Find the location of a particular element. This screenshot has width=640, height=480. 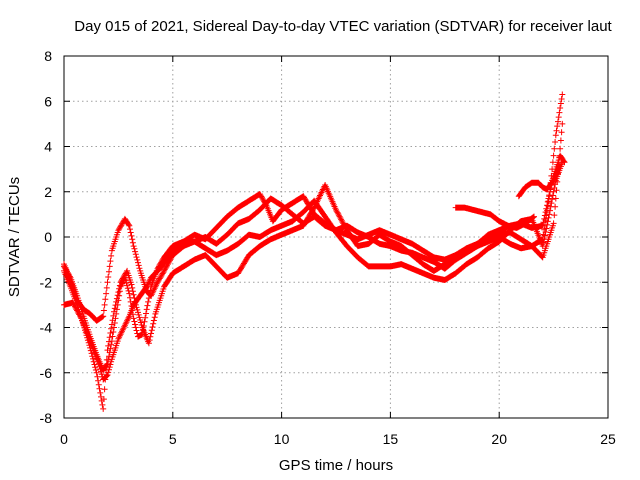

y-tick-label: -6 is located at coordinates (46, 373).